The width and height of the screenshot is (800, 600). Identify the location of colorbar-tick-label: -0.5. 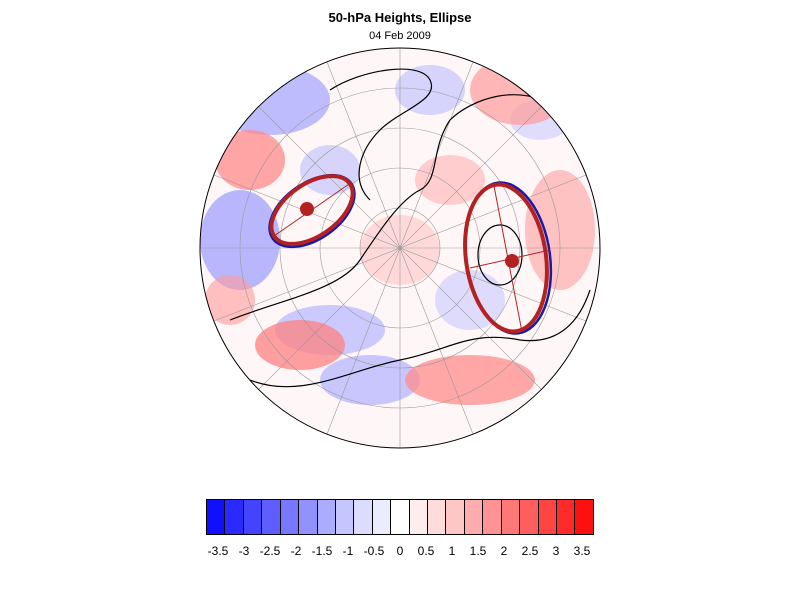
(374, 551).